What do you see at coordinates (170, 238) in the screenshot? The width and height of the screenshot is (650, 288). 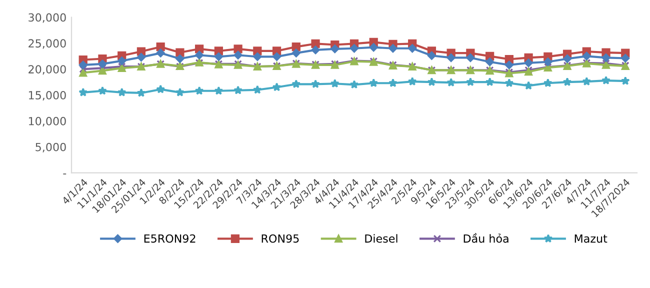 I see `legend-label: E5RON92` at bounding box center [170, 238].